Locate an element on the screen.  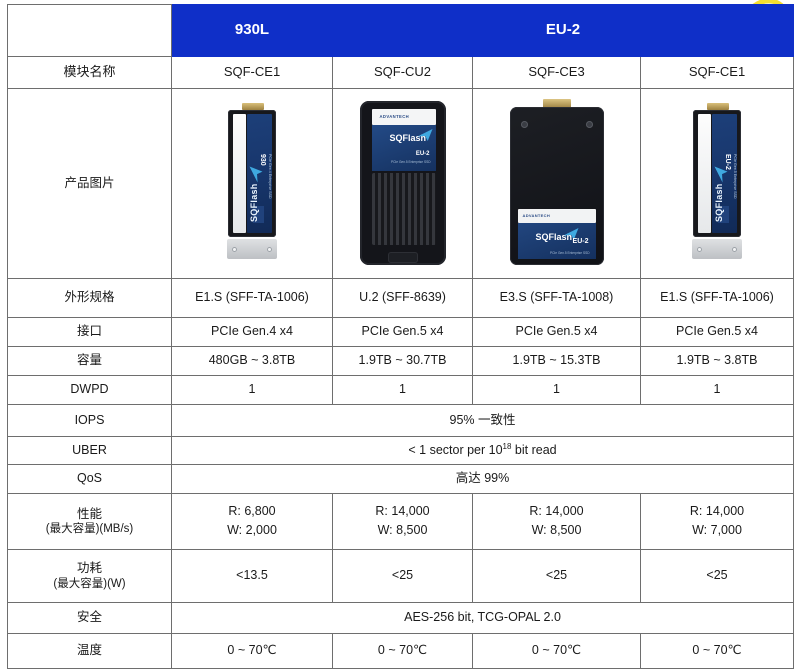
performance-label-sub: (最大容量)(MB/s) is located at coordinates (89, 529).